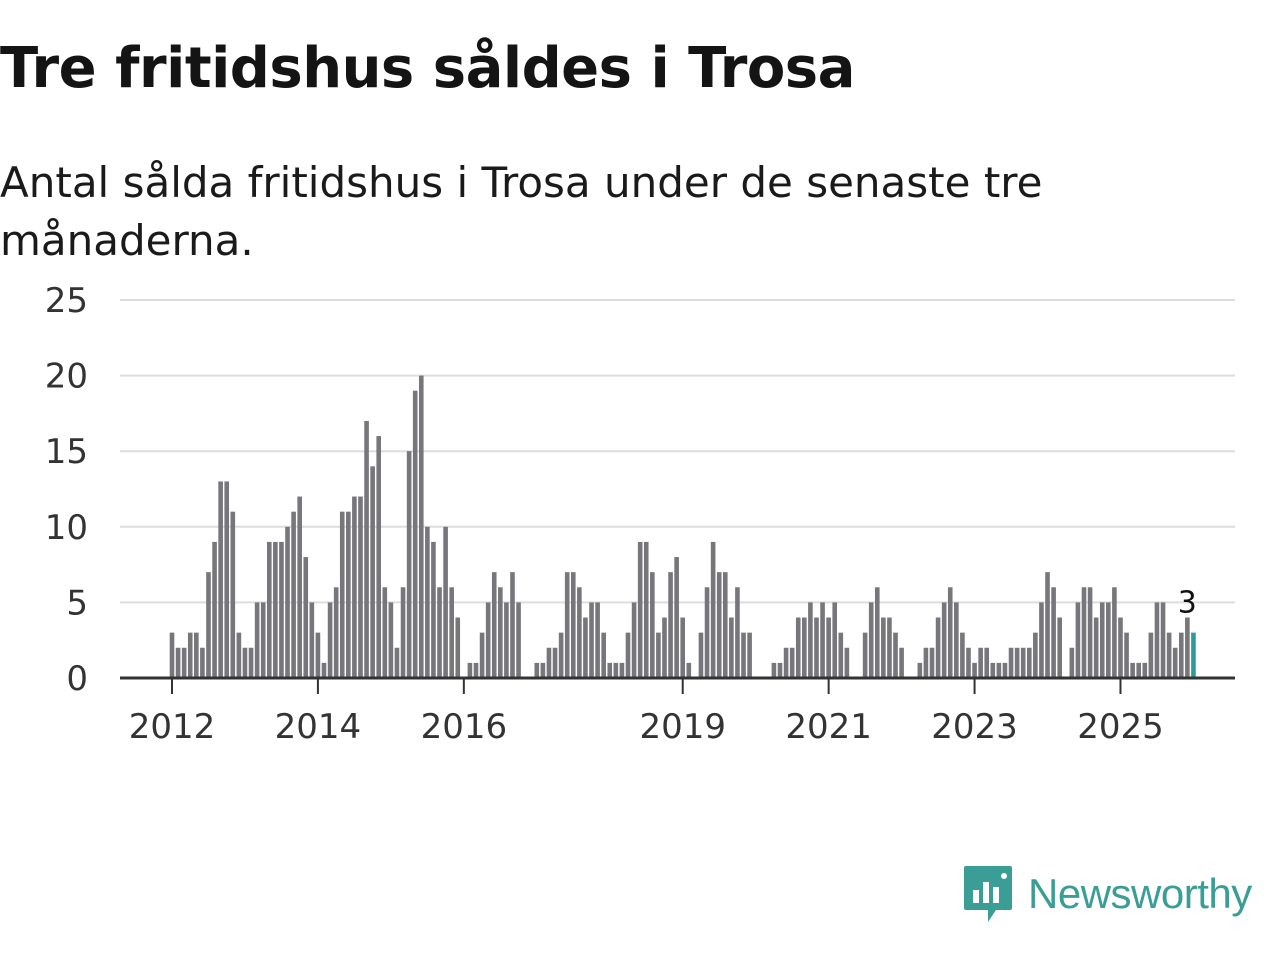 This screenshot has width=1280, height=960. Describe the element at coordinates (677, 685) in the screenshot. I see `axes` at that location.